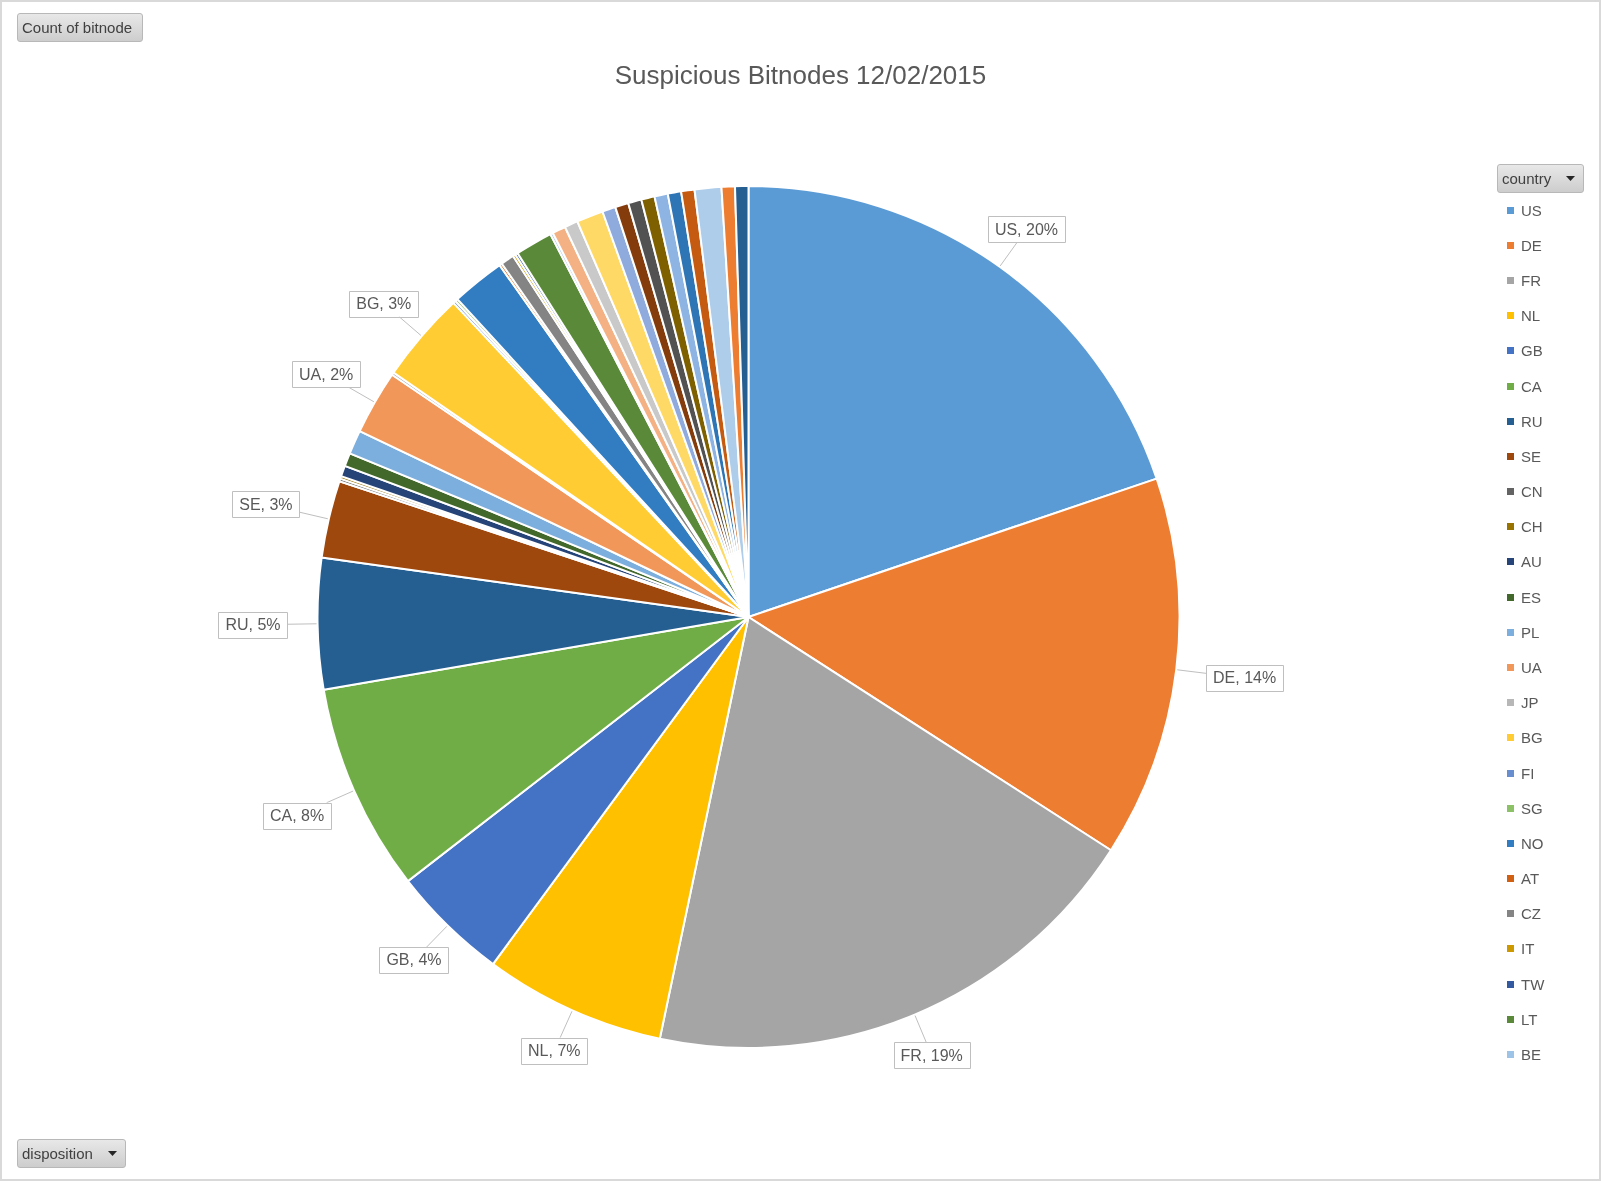 This screenshot has height=1181, width=1601. I want to click on field-button: country, so click(1541, 178).